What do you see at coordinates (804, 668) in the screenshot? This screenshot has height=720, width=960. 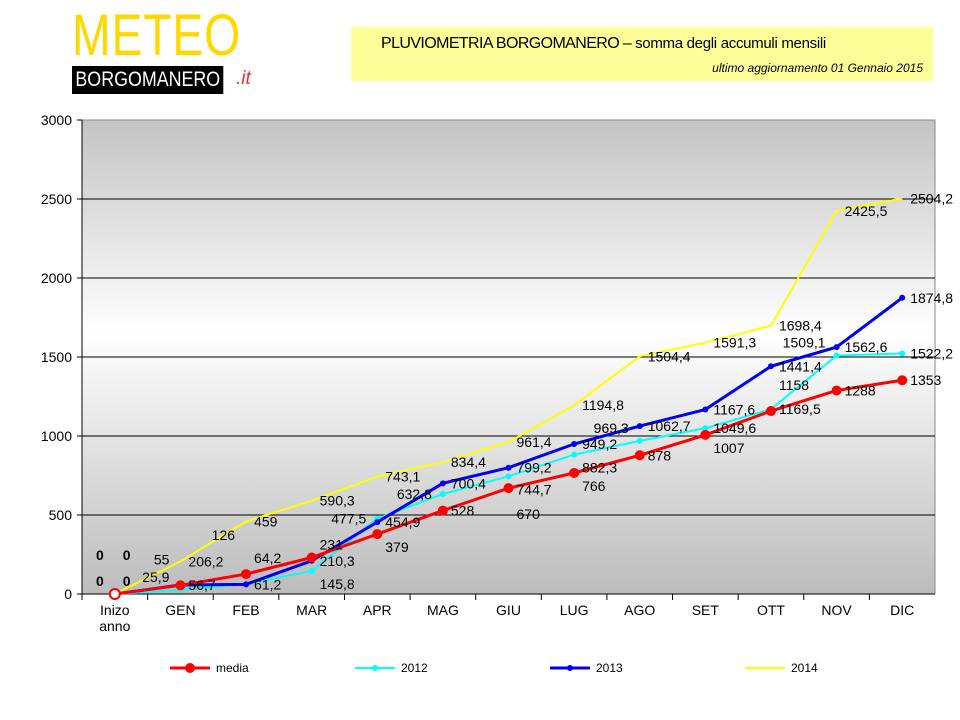 I see `legend-label-2014: 2014` at bounding box center [804, 668].